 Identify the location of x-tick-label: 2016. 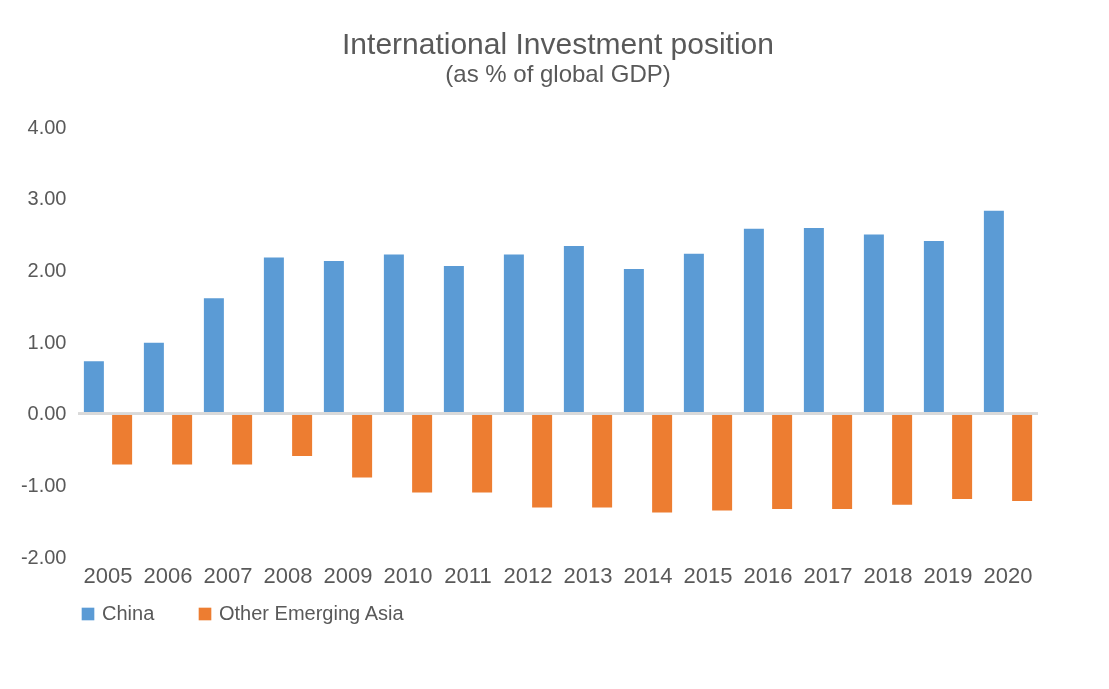
(768, 575).